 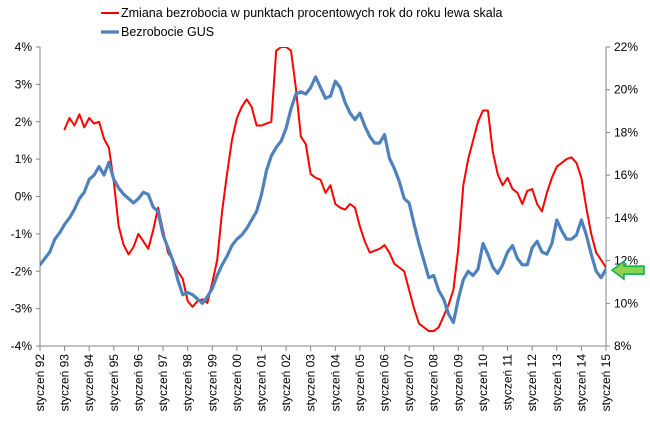 I want to click on x-tick-label: styczeń 11, so click(x=508, y=382).